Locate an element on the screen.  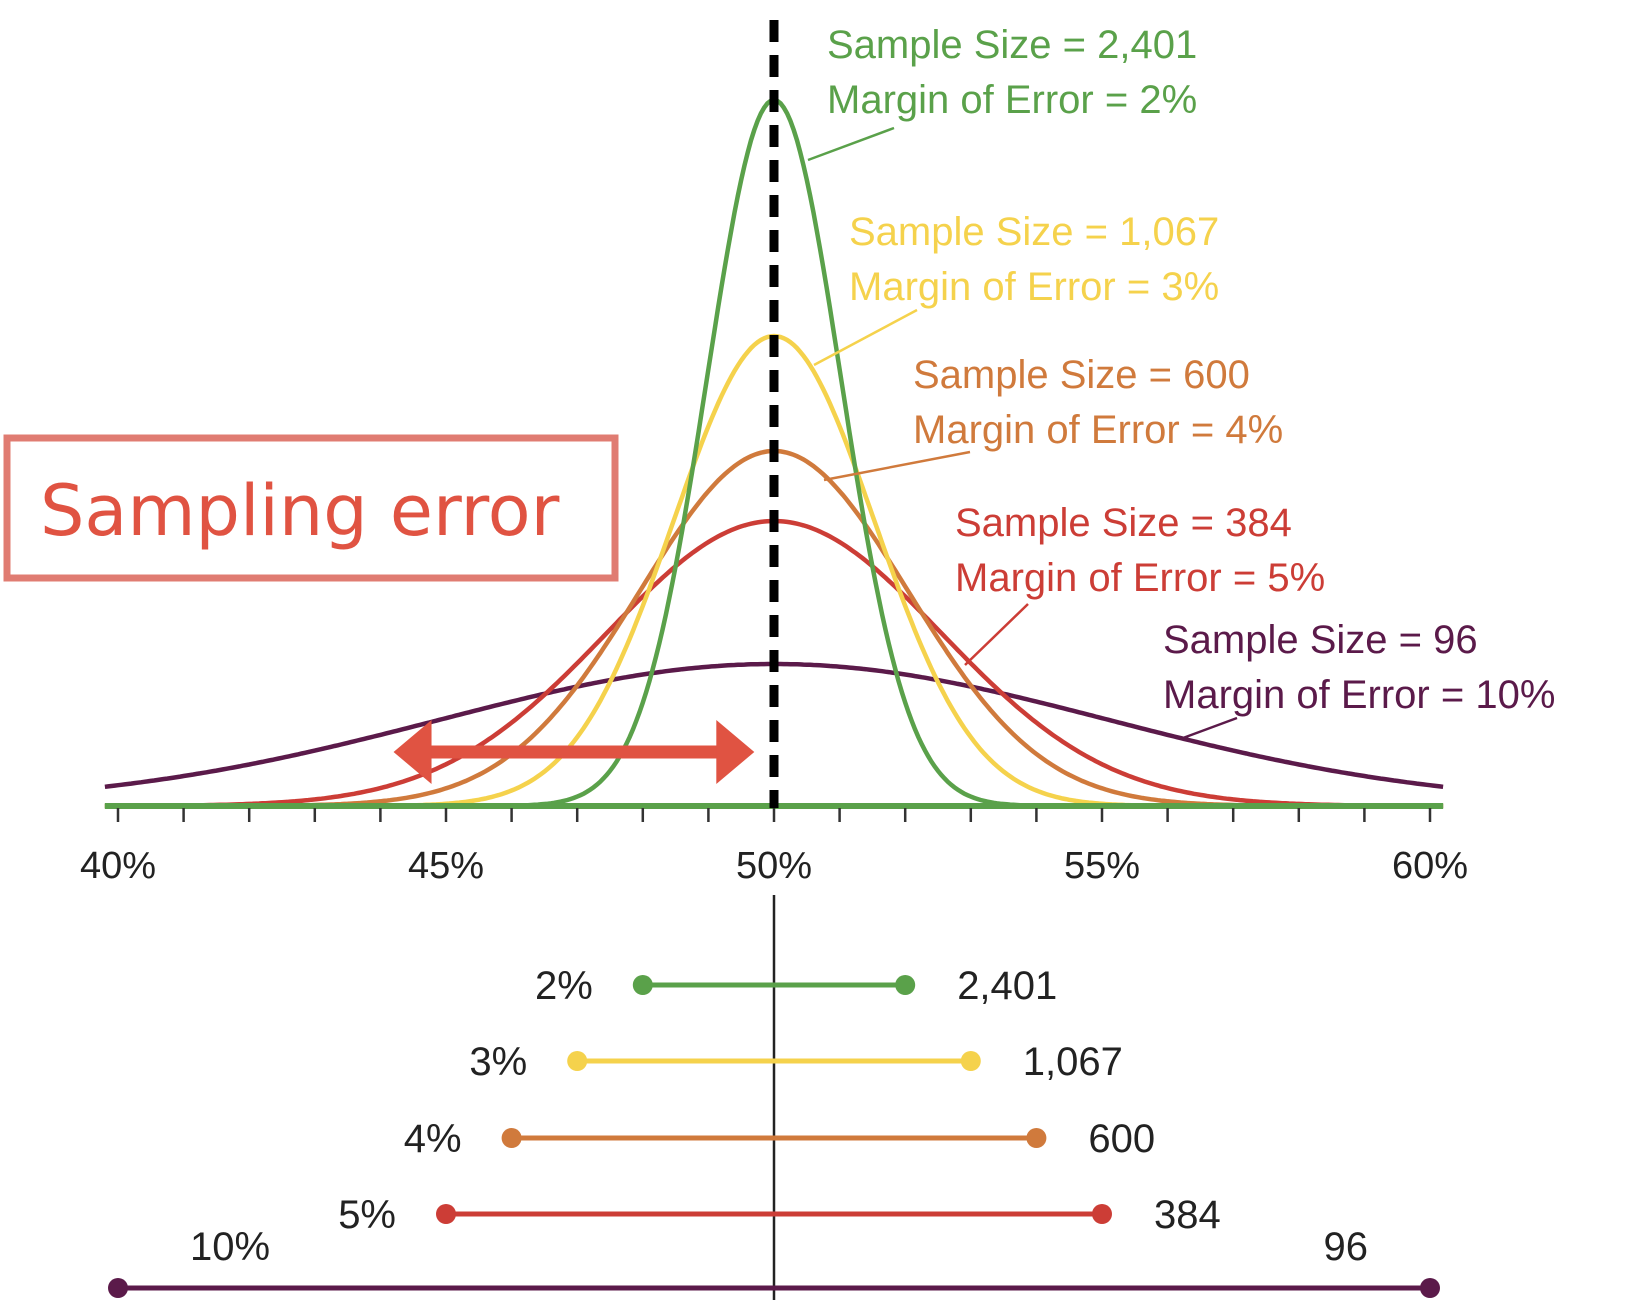
sampling-error-arrow is located at coordinates (574, 752).